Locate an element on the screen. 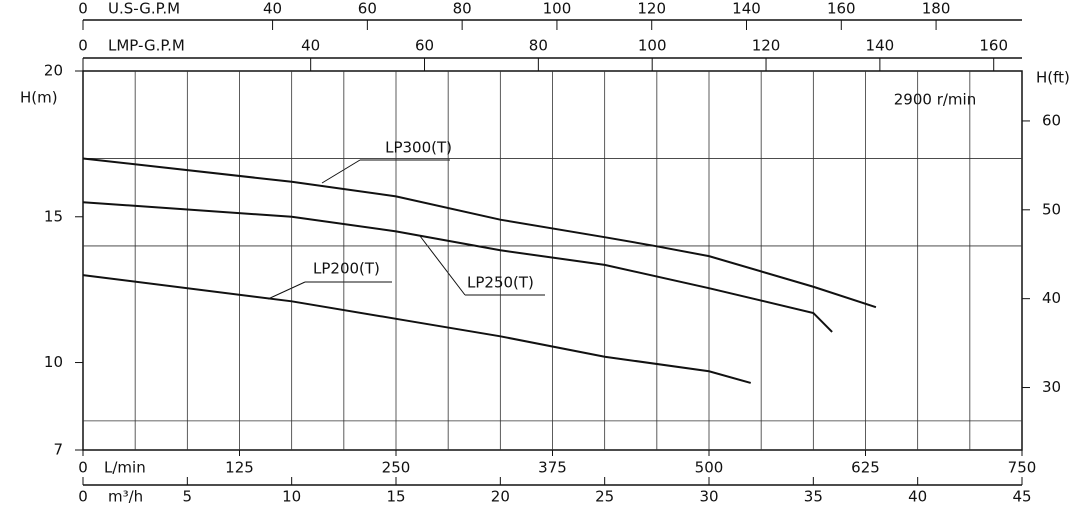  x-axis-label: U.S-G.P.M is located at coordinates (144, 9).